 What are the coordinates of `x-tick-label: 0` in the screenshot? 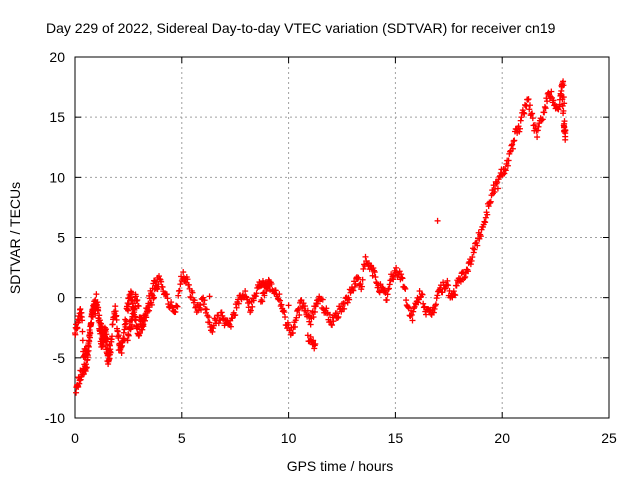 It's located at (75, 438).